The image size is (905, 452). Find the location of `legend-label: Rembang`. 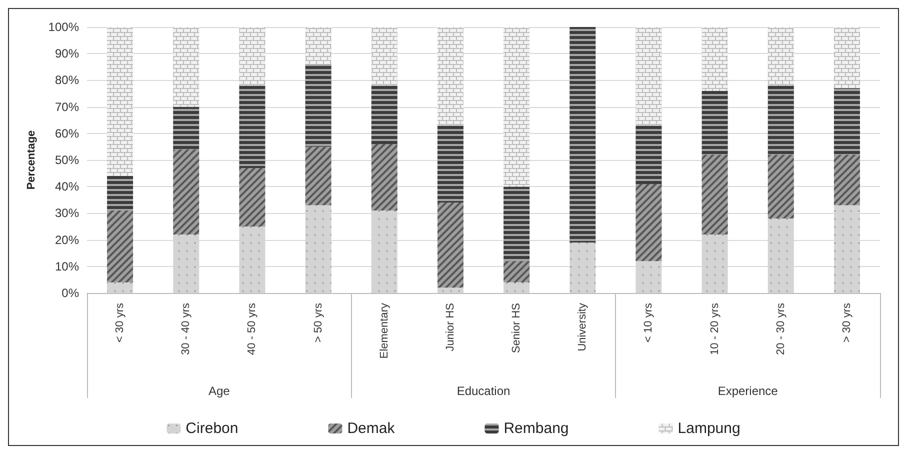

legend-label: Rembang is located at coordinates (536, 428).